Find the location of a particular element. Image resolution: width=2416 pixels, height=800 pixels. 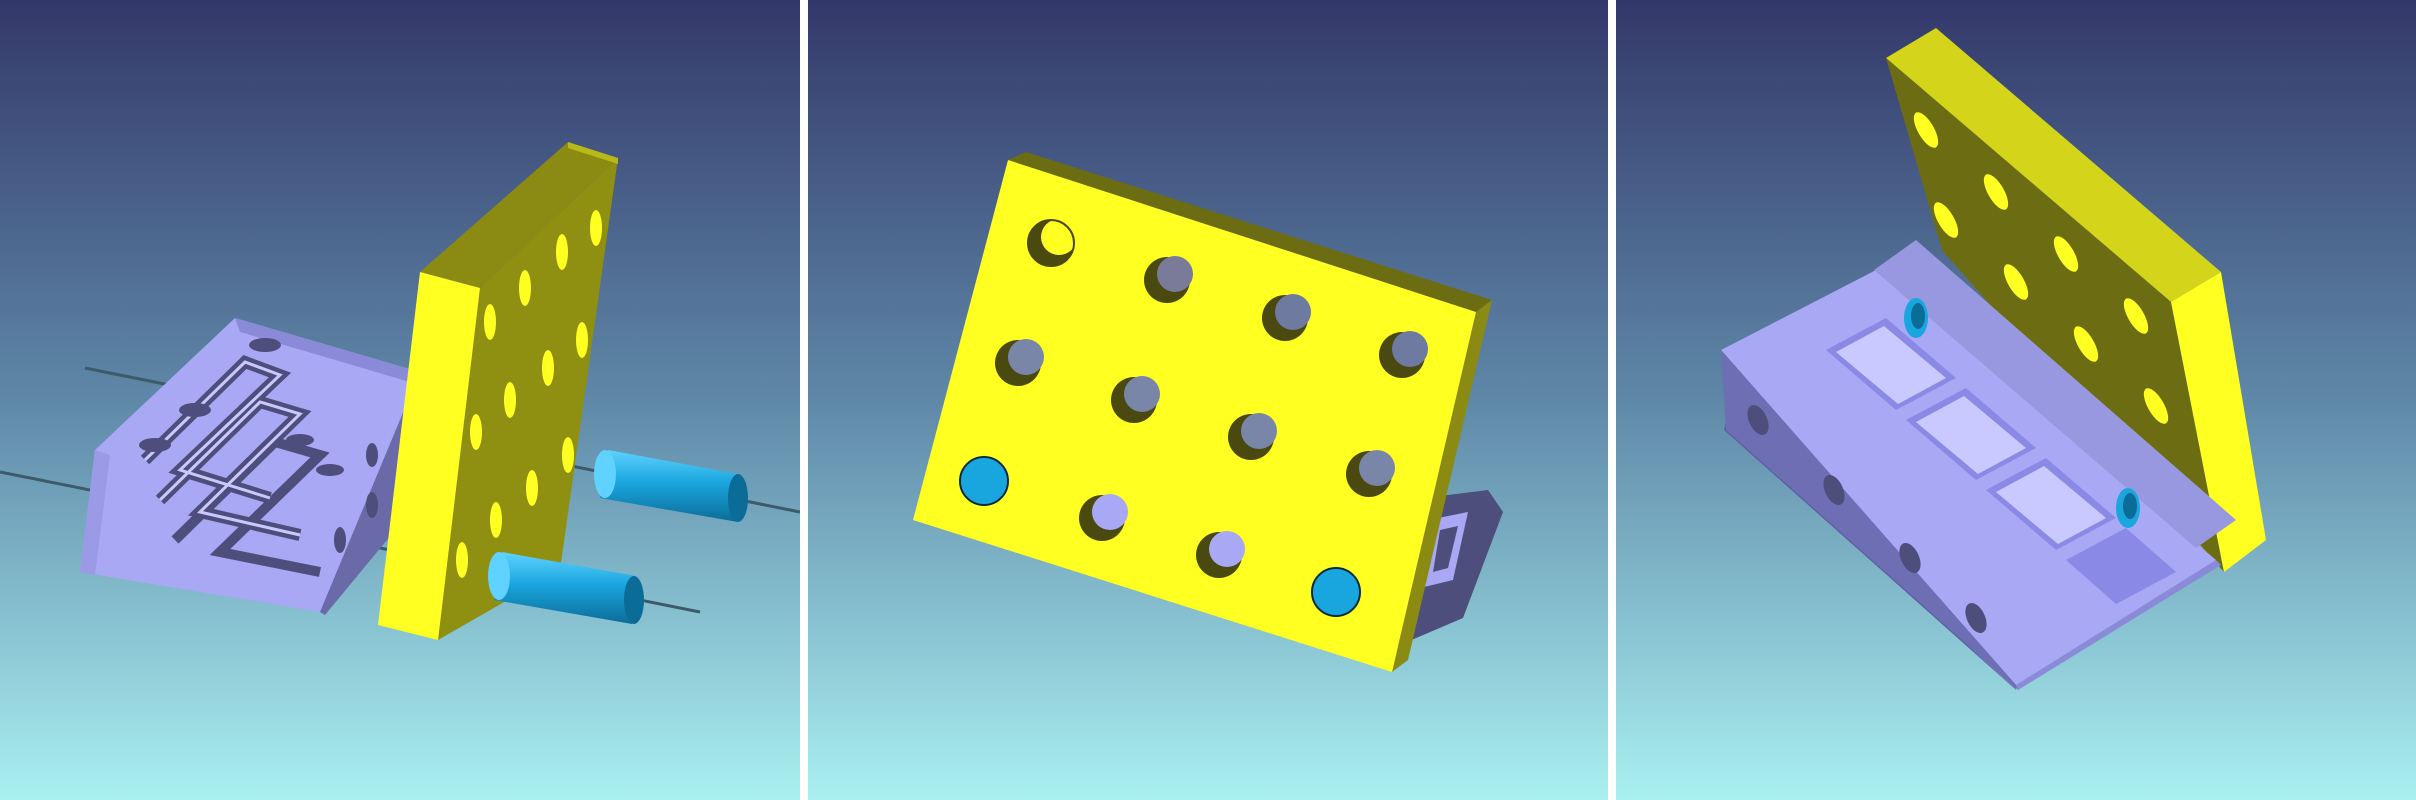

cylinder-pin-lower is located at coordinates (566, 588).